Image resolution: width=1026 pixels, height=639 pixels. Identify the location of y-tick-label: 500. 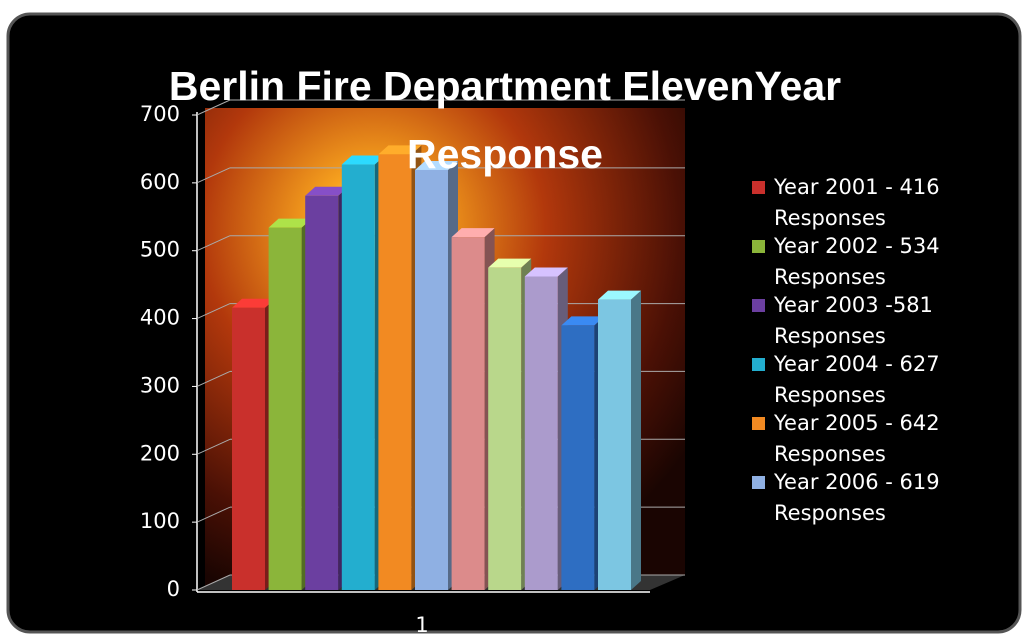
(160, 250).